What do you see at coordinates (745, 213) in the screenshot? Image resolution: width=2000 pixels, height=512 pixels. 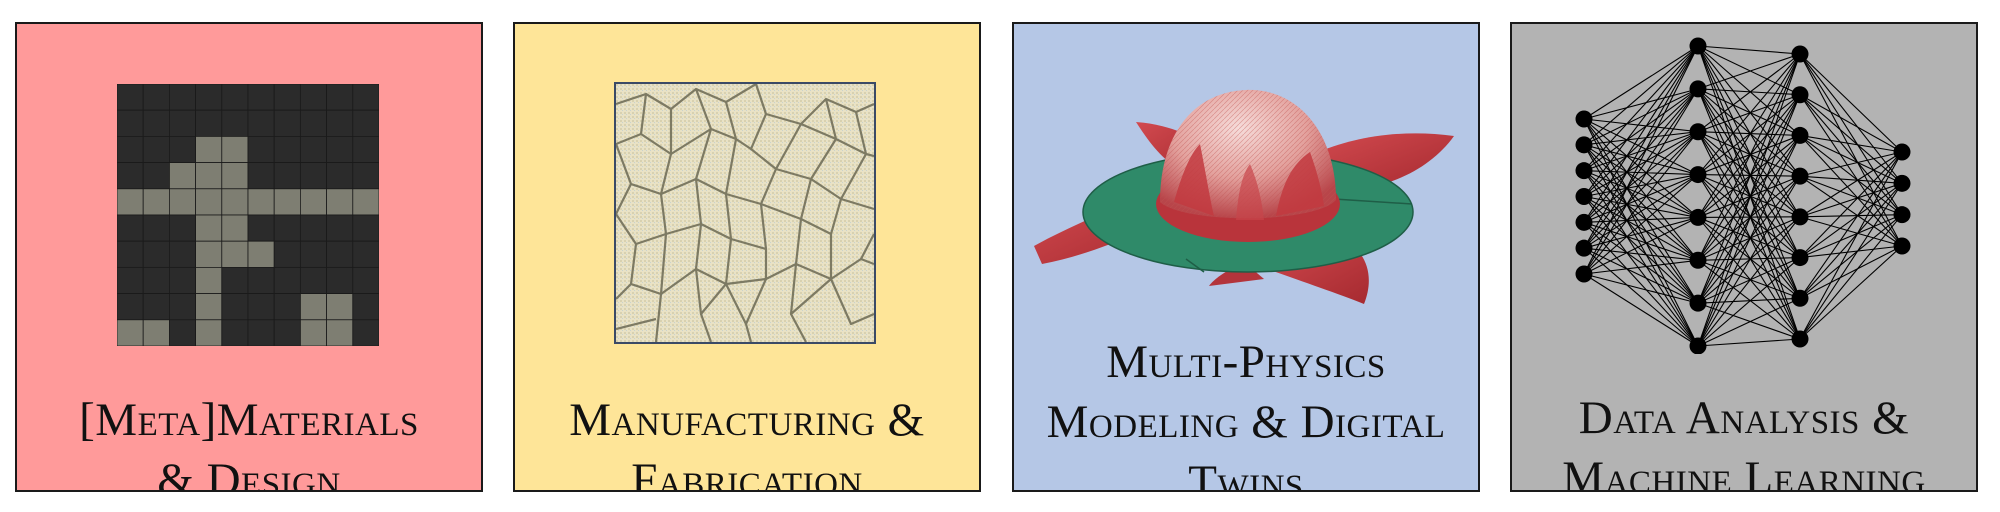 I see `fabrication-texture` at bounding box center [745, 213].